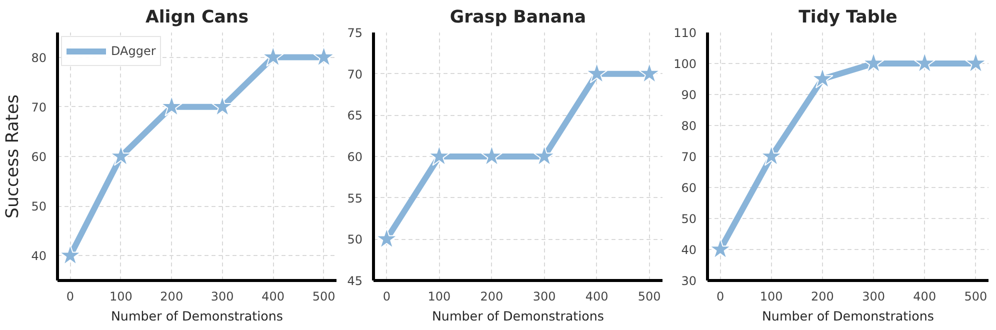 Image resolution: width=996 pixels, height=330 pixels. Describe the element at coordinates (355, 198) in the screenshot. I see `y-tick-label: 55` at that location.